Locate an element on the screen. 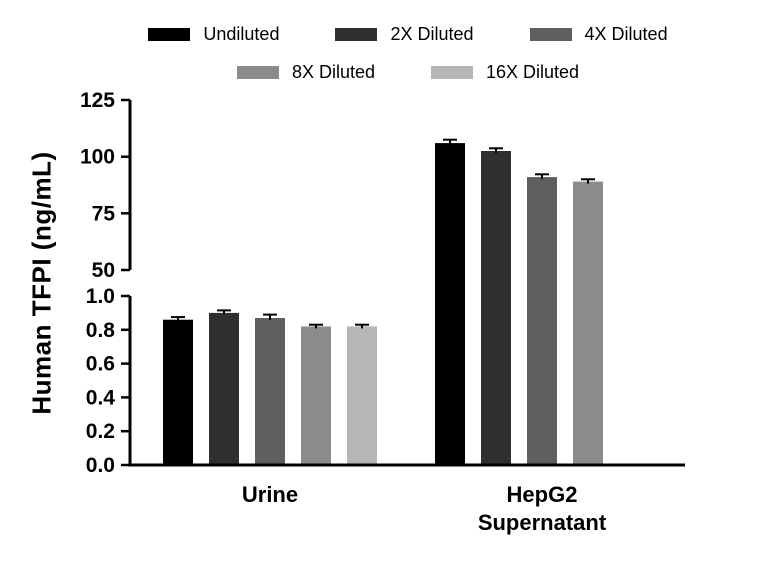 Image resolution: width=768 pixels, height=572 pixels. legend-item-8x-diluted: 8X Diluted is located at coordinates (305, 72).